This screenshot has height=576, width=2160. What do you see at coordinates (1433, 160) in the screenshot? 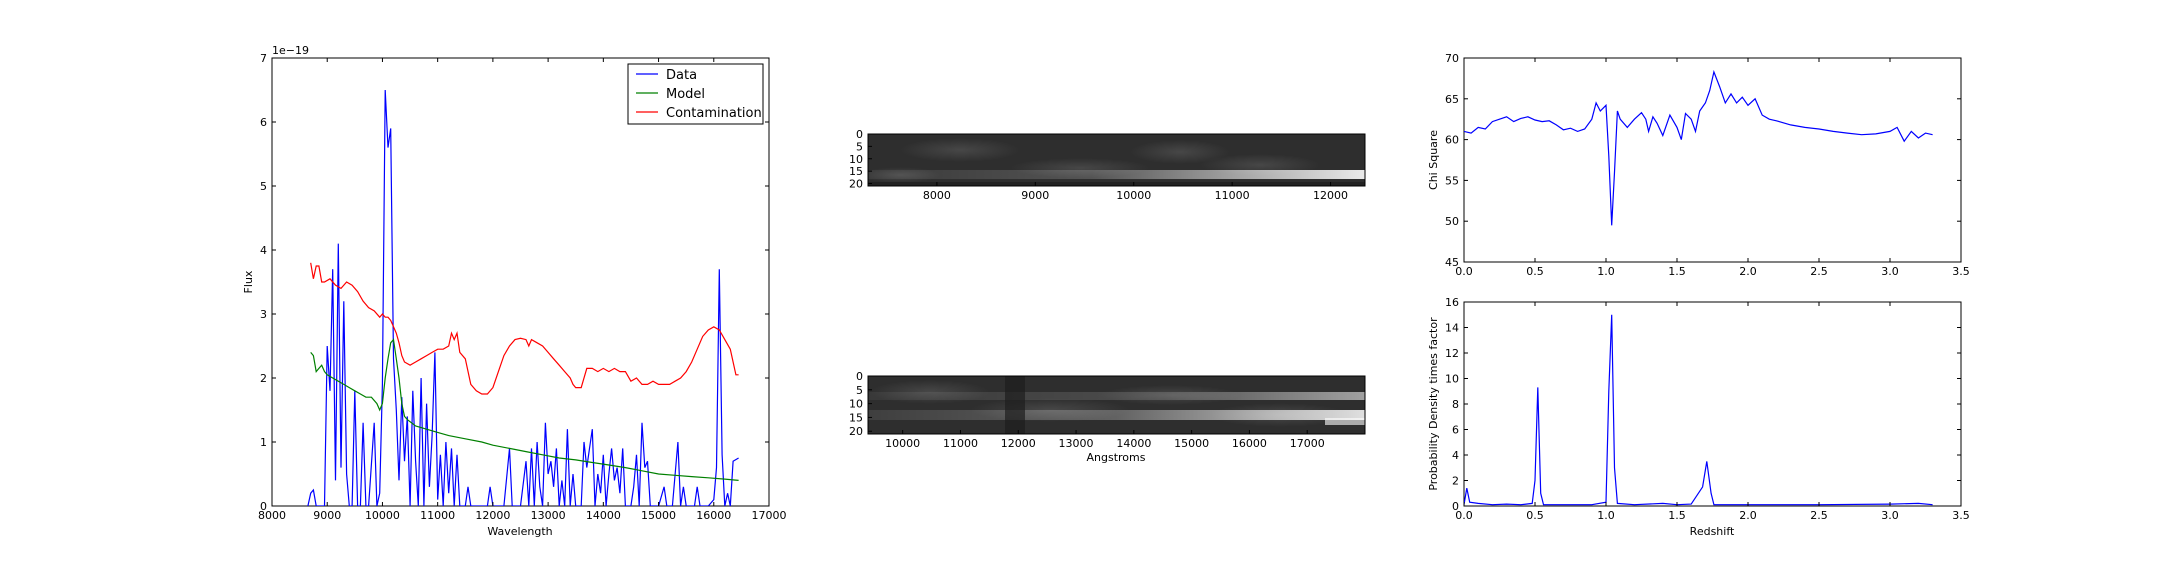
I see `chi-square-y-label: Chi Square` at bounding box center [1433, 160].